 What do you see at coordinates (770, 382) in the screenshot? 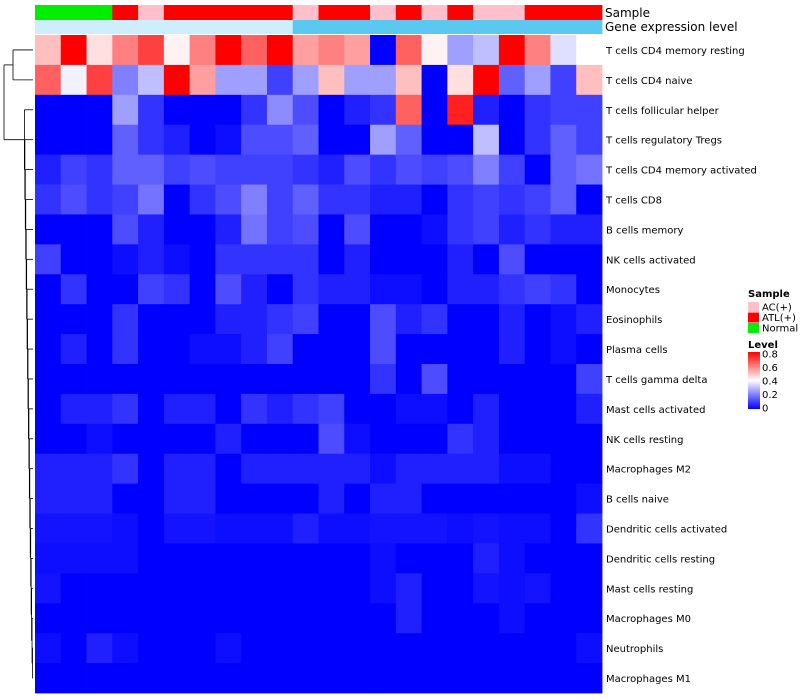
I see `legend-level-tick: 0.4` at bounding box center [770, 382].